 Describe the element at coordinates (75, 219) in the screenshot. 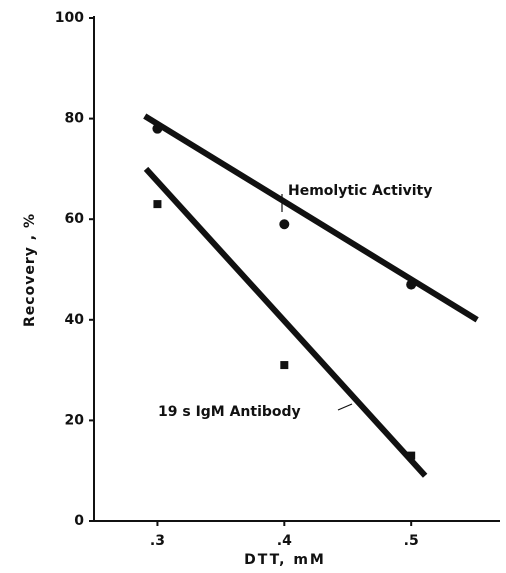

I see `y-tick-label: 60` at that location.